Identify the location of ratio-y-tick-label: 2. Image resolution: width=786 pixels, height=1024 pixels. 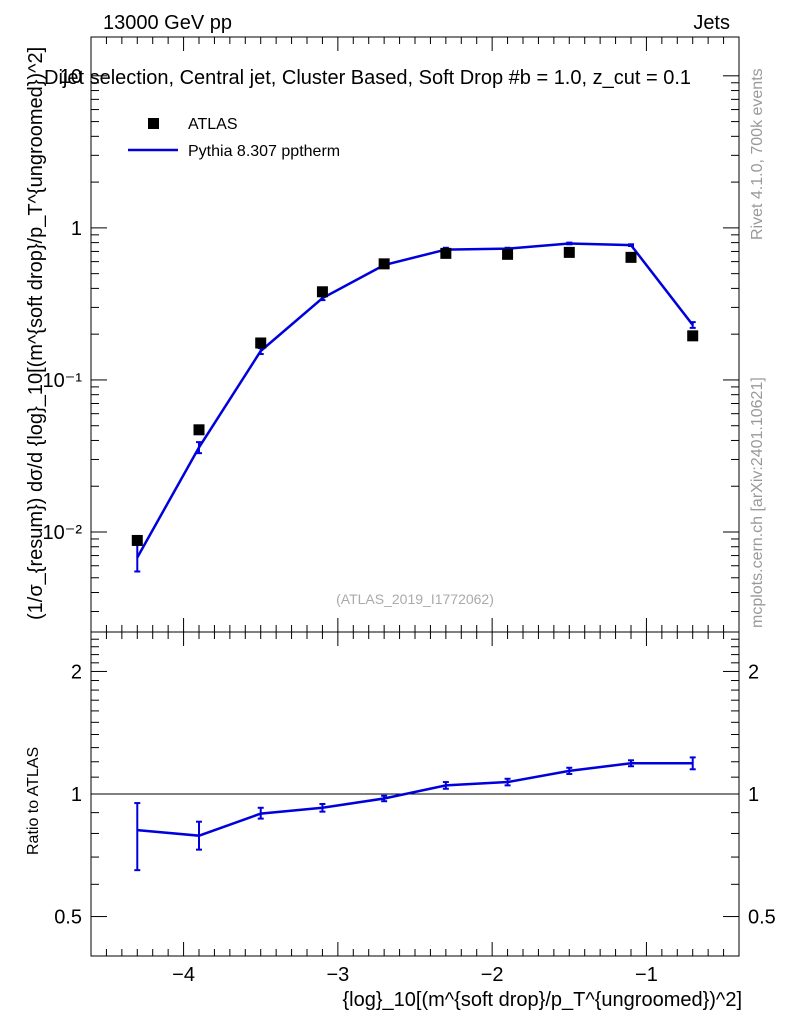
(76, 672).